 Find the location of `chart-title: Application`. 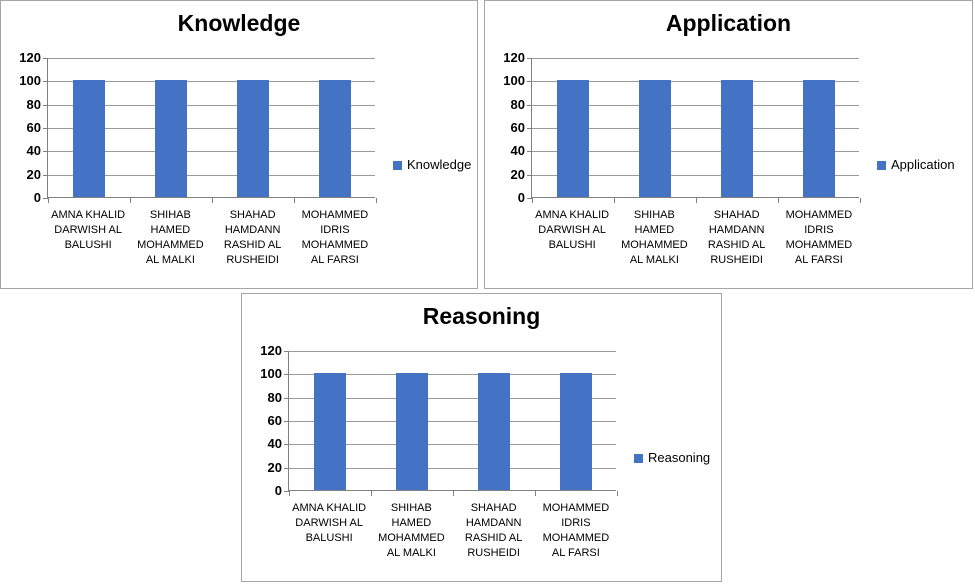

chart-title: Application is located at coordinates (728, 23).